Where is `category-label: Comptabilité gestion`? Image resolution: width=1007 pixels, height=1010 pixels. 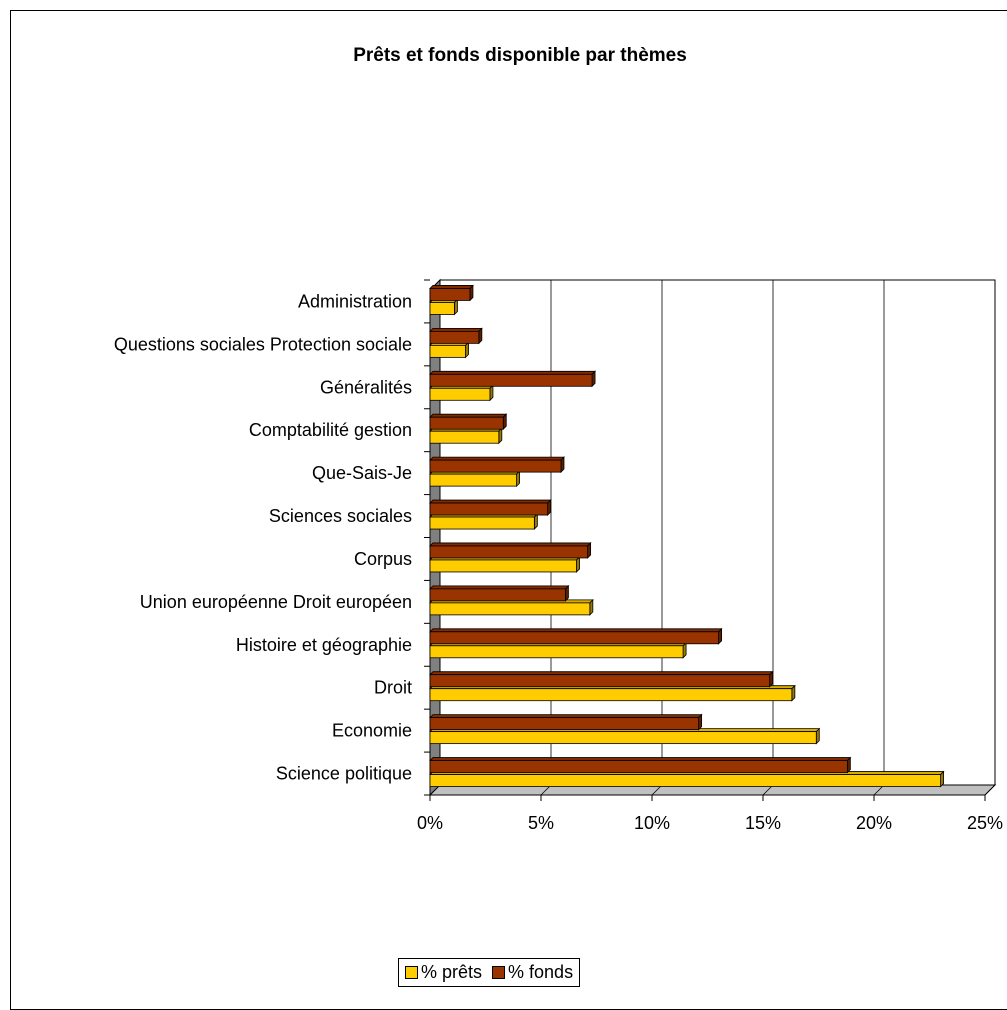
category-label: Comptabilité gestion is located at coordinates (330, 430).